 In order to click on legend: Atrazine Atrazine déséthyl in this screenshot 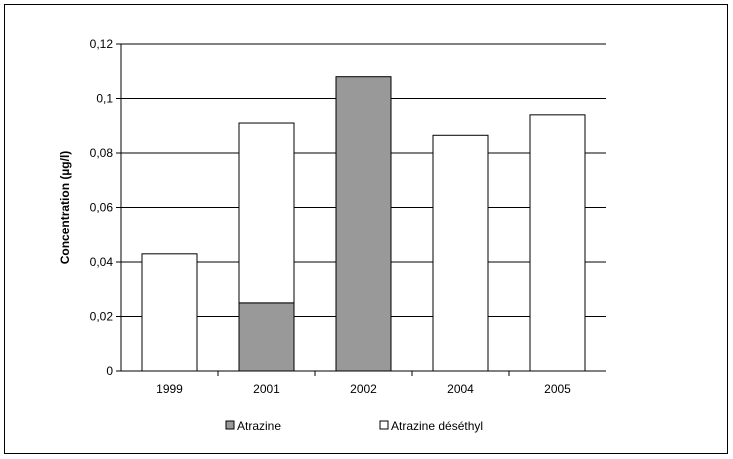, I will do `click(354, 426)`.